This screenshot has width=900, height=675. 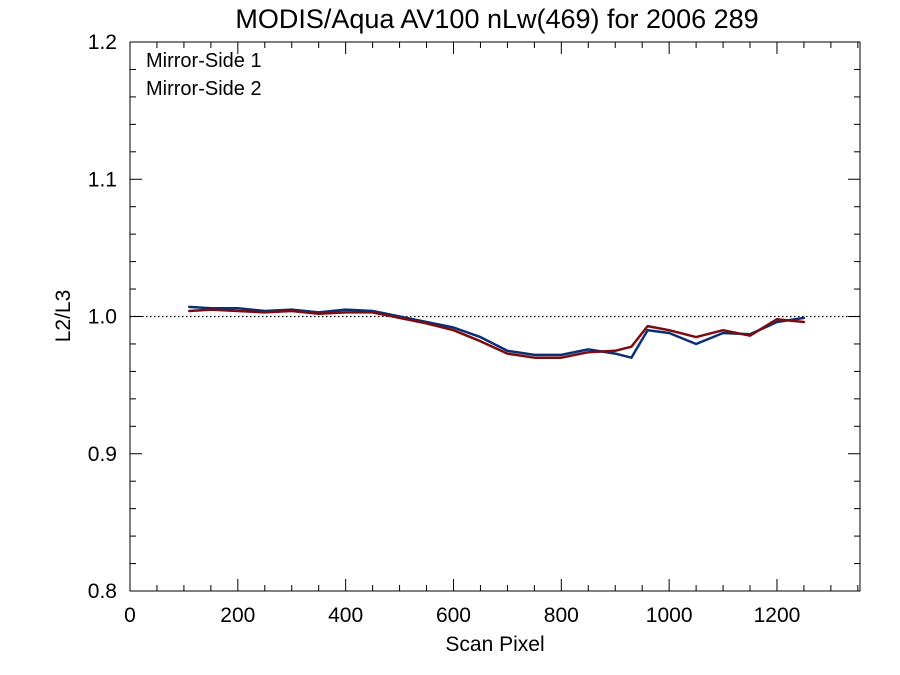 What do you see at coordinates (102, 179) in the screenshot?
I see `y-tick-label: 1.1` at bounding box center [102, 179].